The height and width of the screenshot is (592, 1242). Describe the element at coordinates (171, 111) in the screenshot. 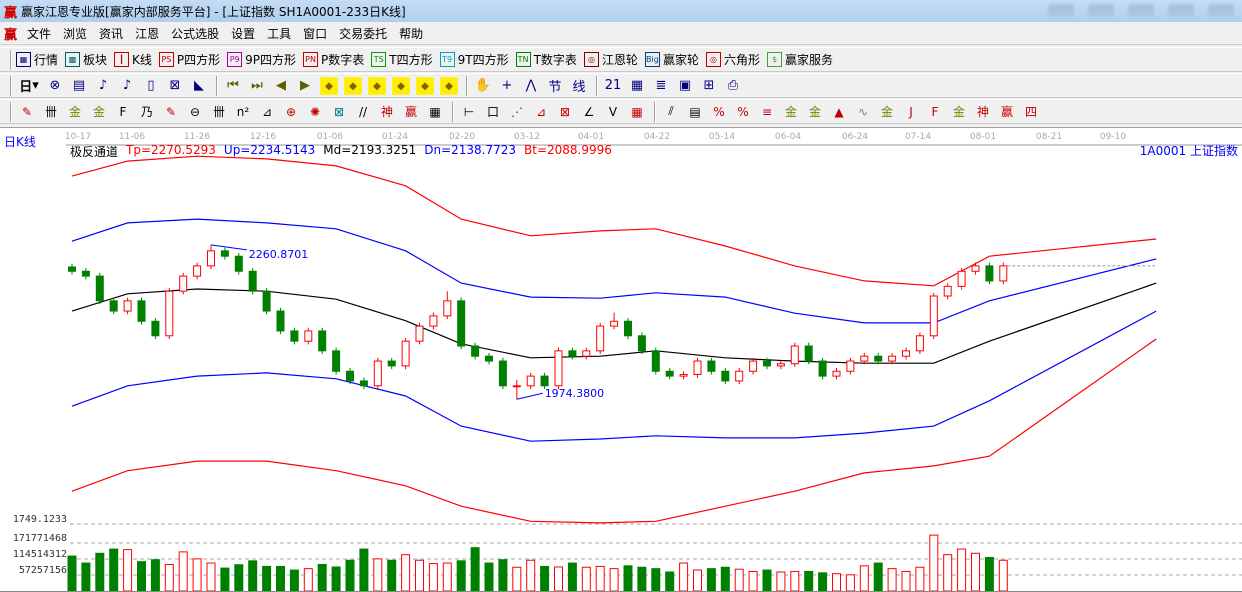

I see `drawing-tool-icon-6: ✎` at that location.